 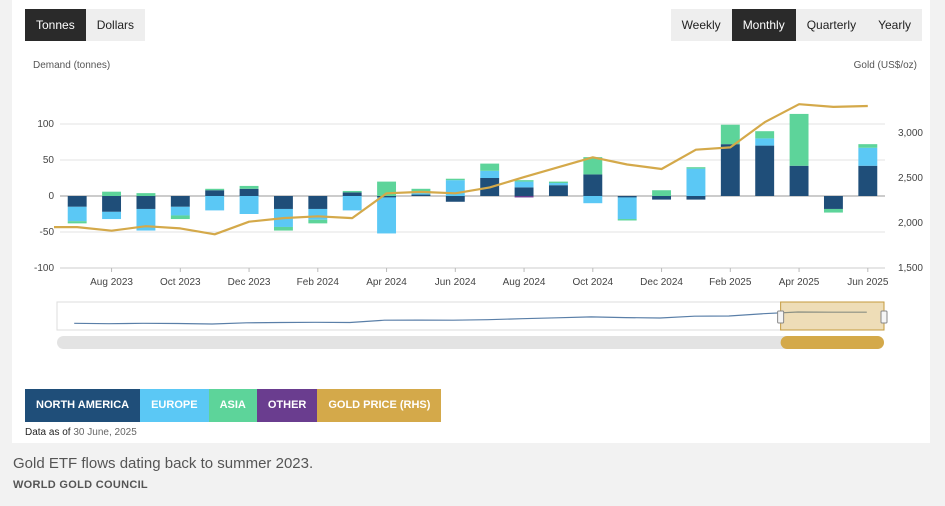 What do you see at coordinates (832, 316) in the screenshot?
I see `navigator-selection` at bounding box center [832, 316].